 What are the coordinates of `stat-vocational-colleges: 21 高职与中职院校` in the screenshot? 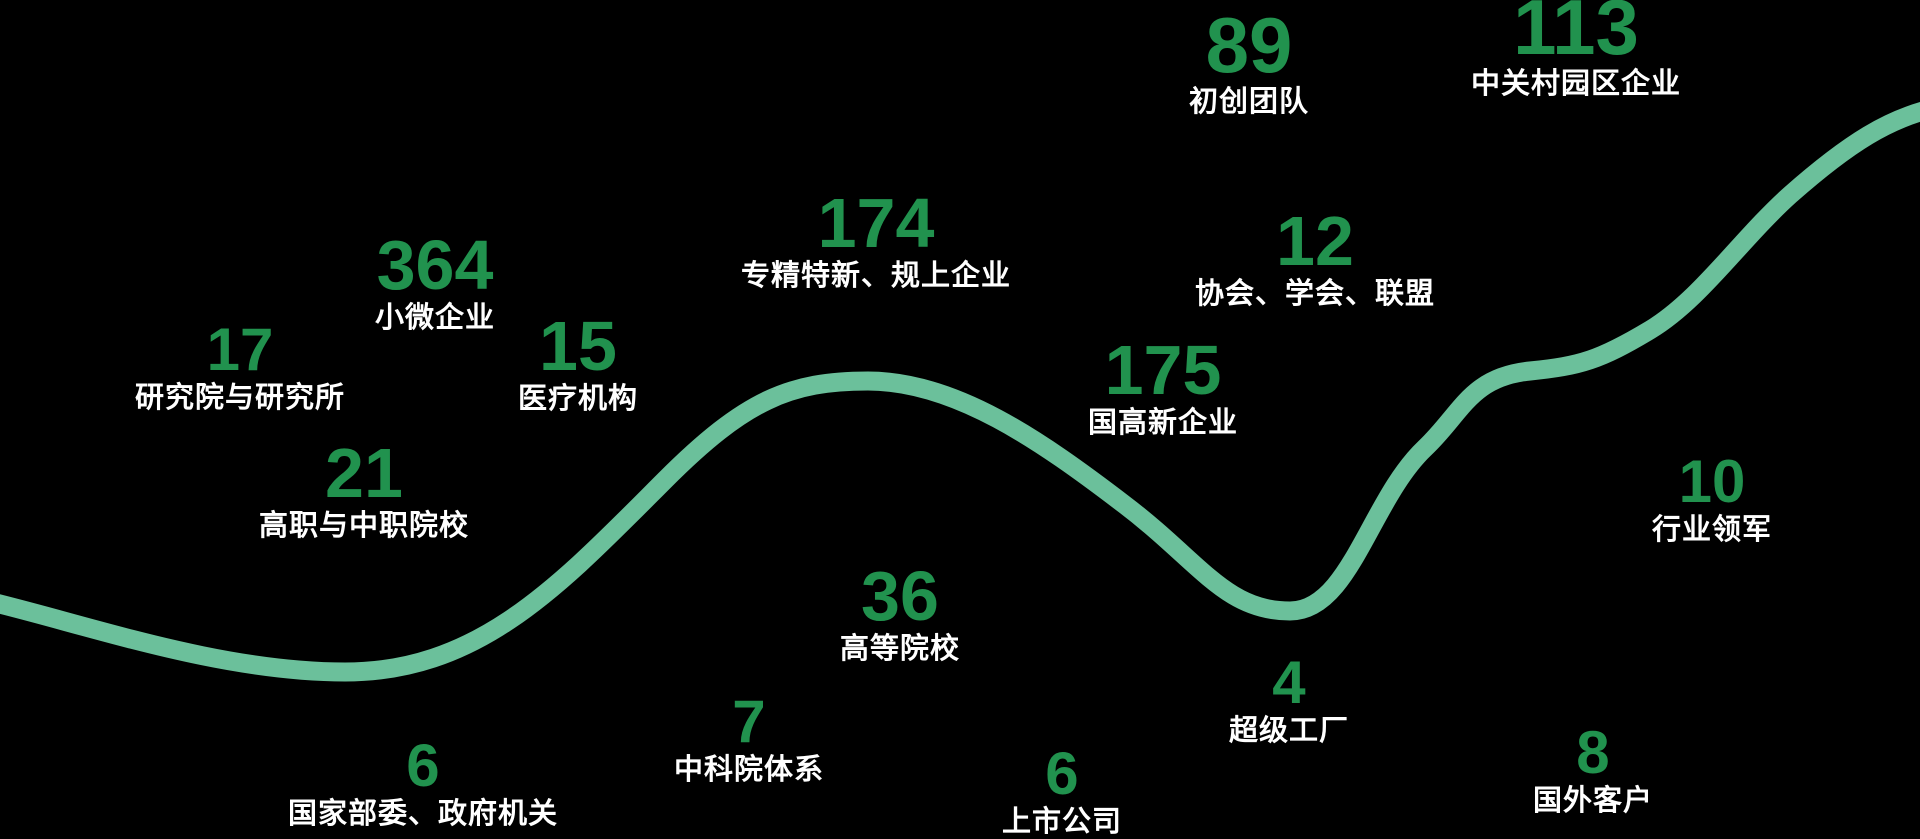 It's located at (364, 490).